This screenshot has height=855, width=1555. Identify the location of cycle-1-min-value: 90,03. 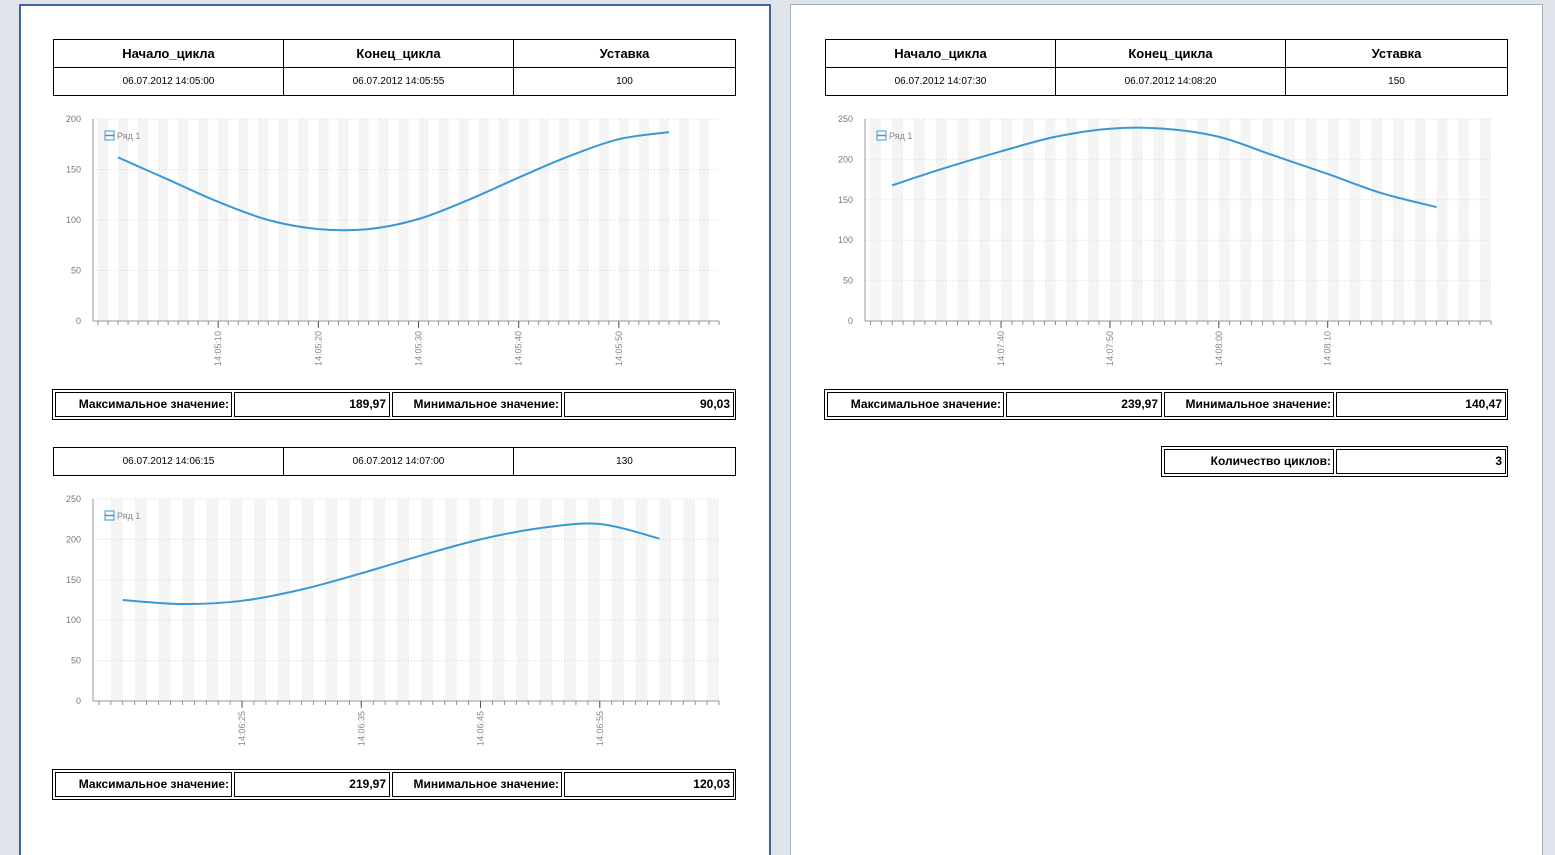
(649, 404).